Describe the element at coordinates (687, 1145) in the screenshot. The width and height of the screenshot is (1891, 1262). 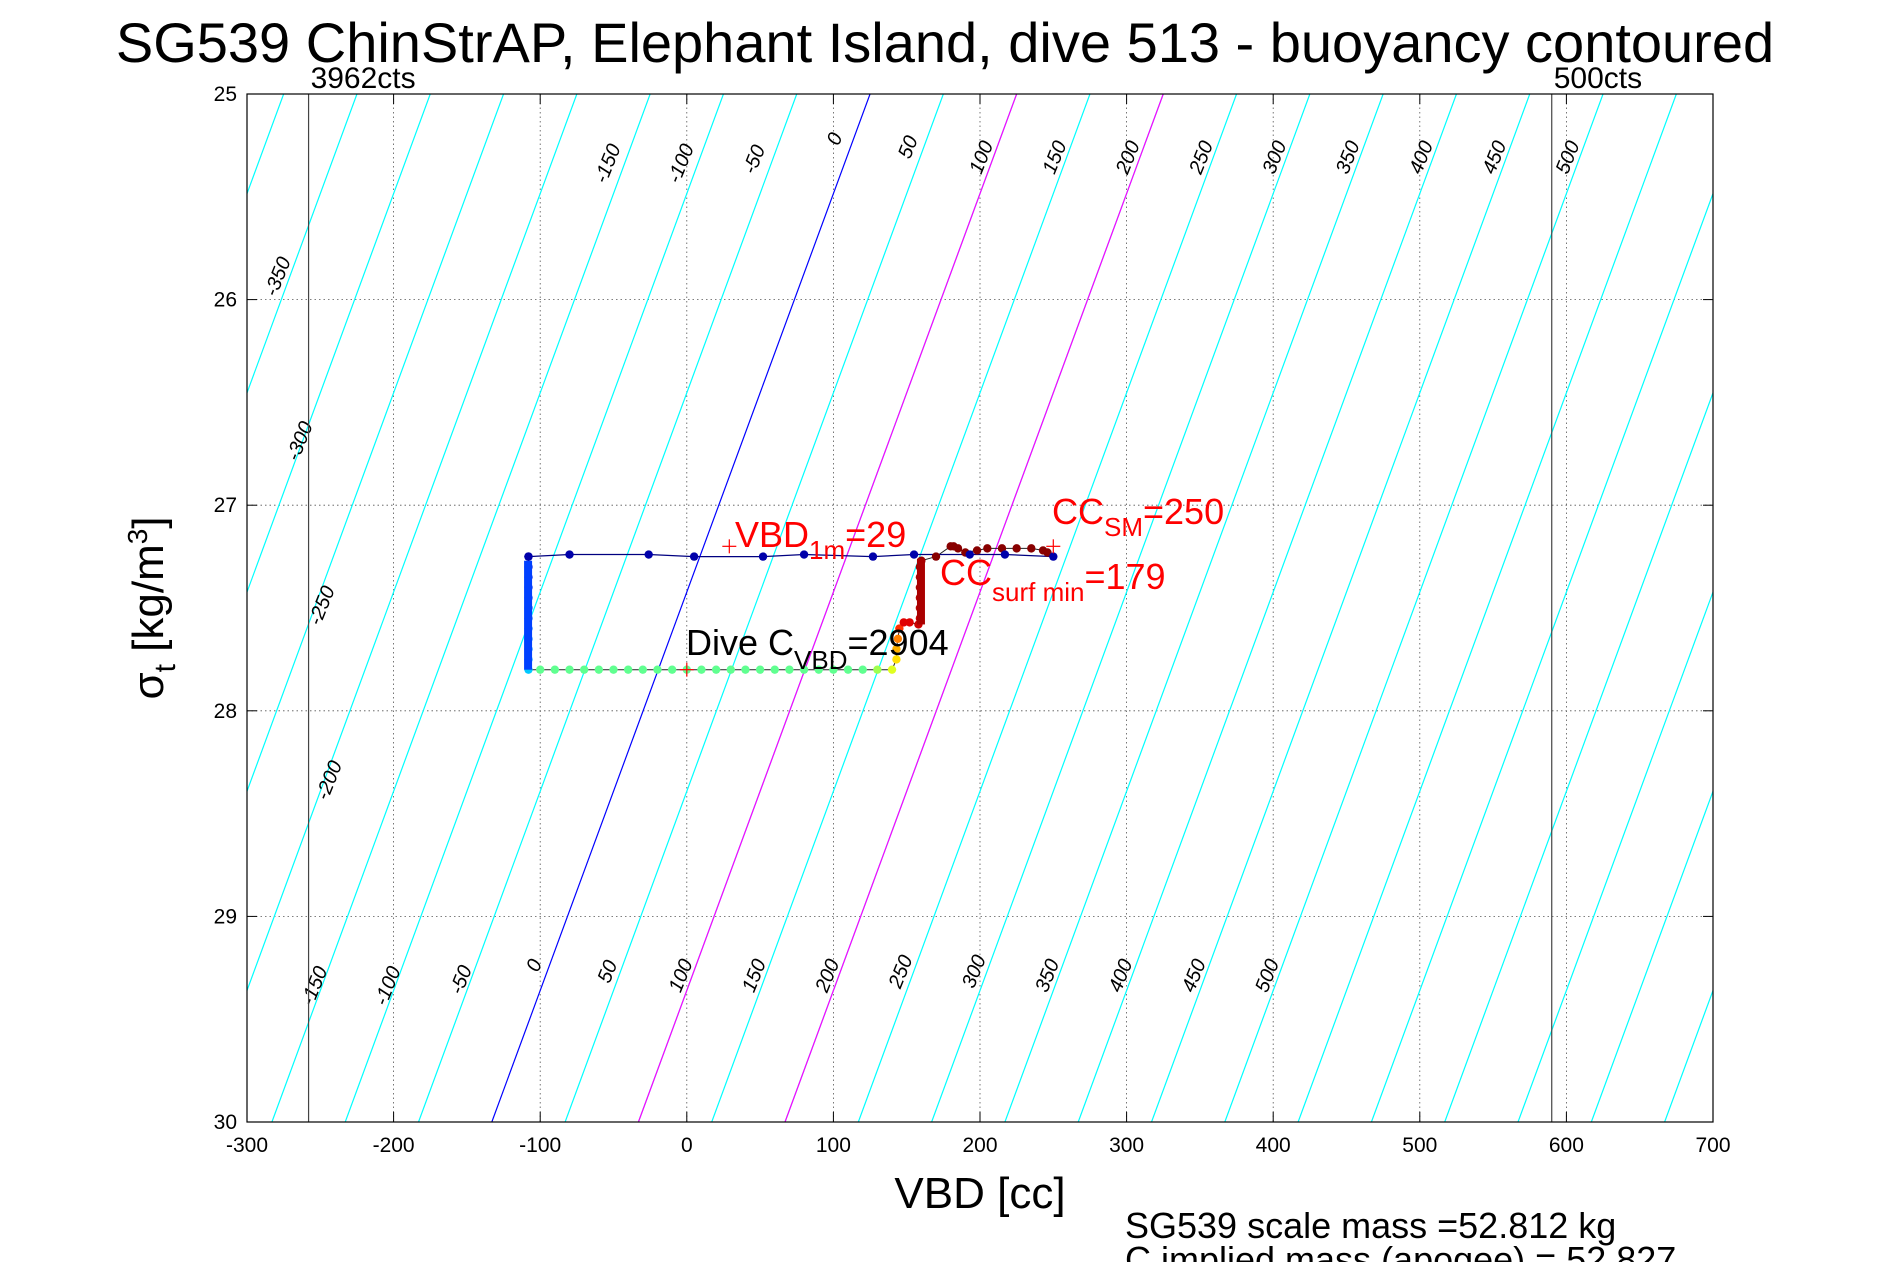
I see `x-tick-label: 0` at that location.